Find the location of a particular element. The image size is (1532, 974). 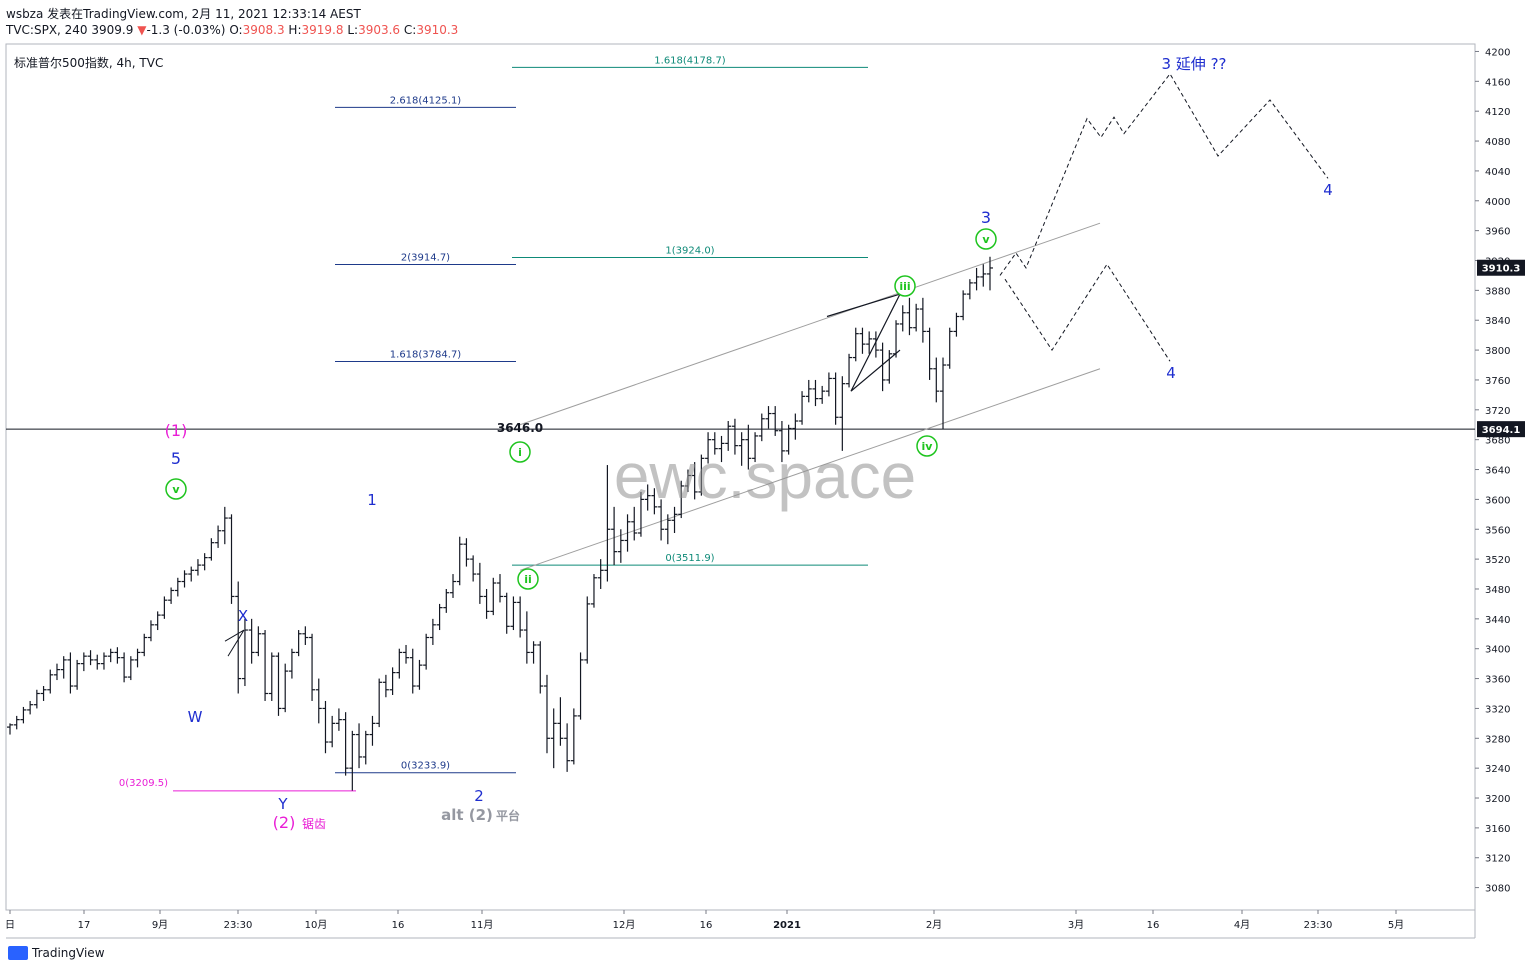

y-tick-label: 4200 is located at coordinates (1497, 52).